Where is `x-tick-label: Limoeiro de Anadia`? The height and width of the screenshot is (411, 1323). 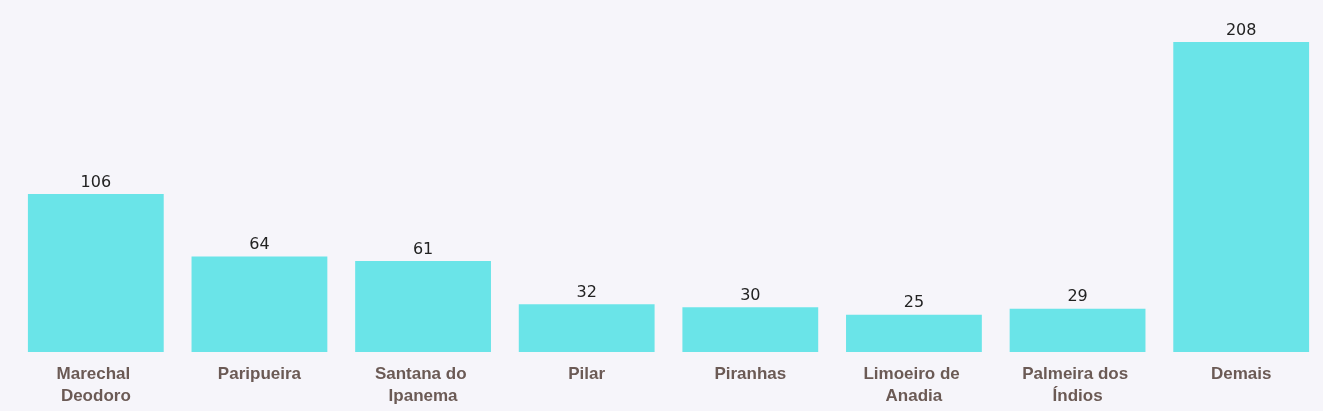
x-tick-label: Limoeiro de Anadia is located at coordinates (914, 384).